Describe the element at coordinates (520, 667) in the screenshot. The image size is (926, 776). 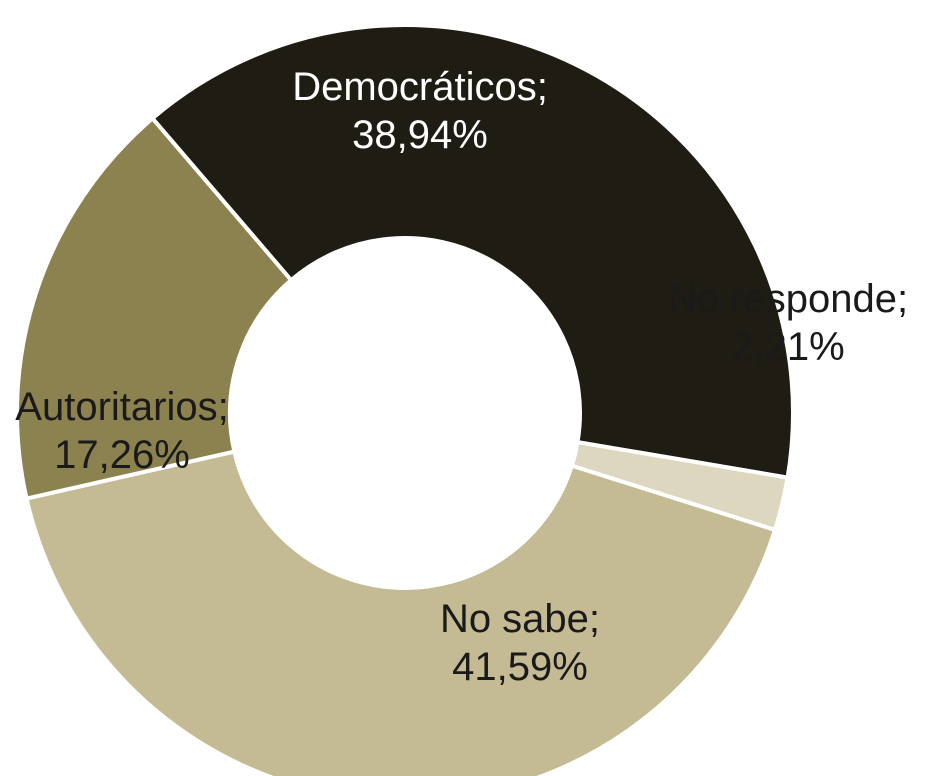
I see `slice-value-2: 41,59%` at that location.